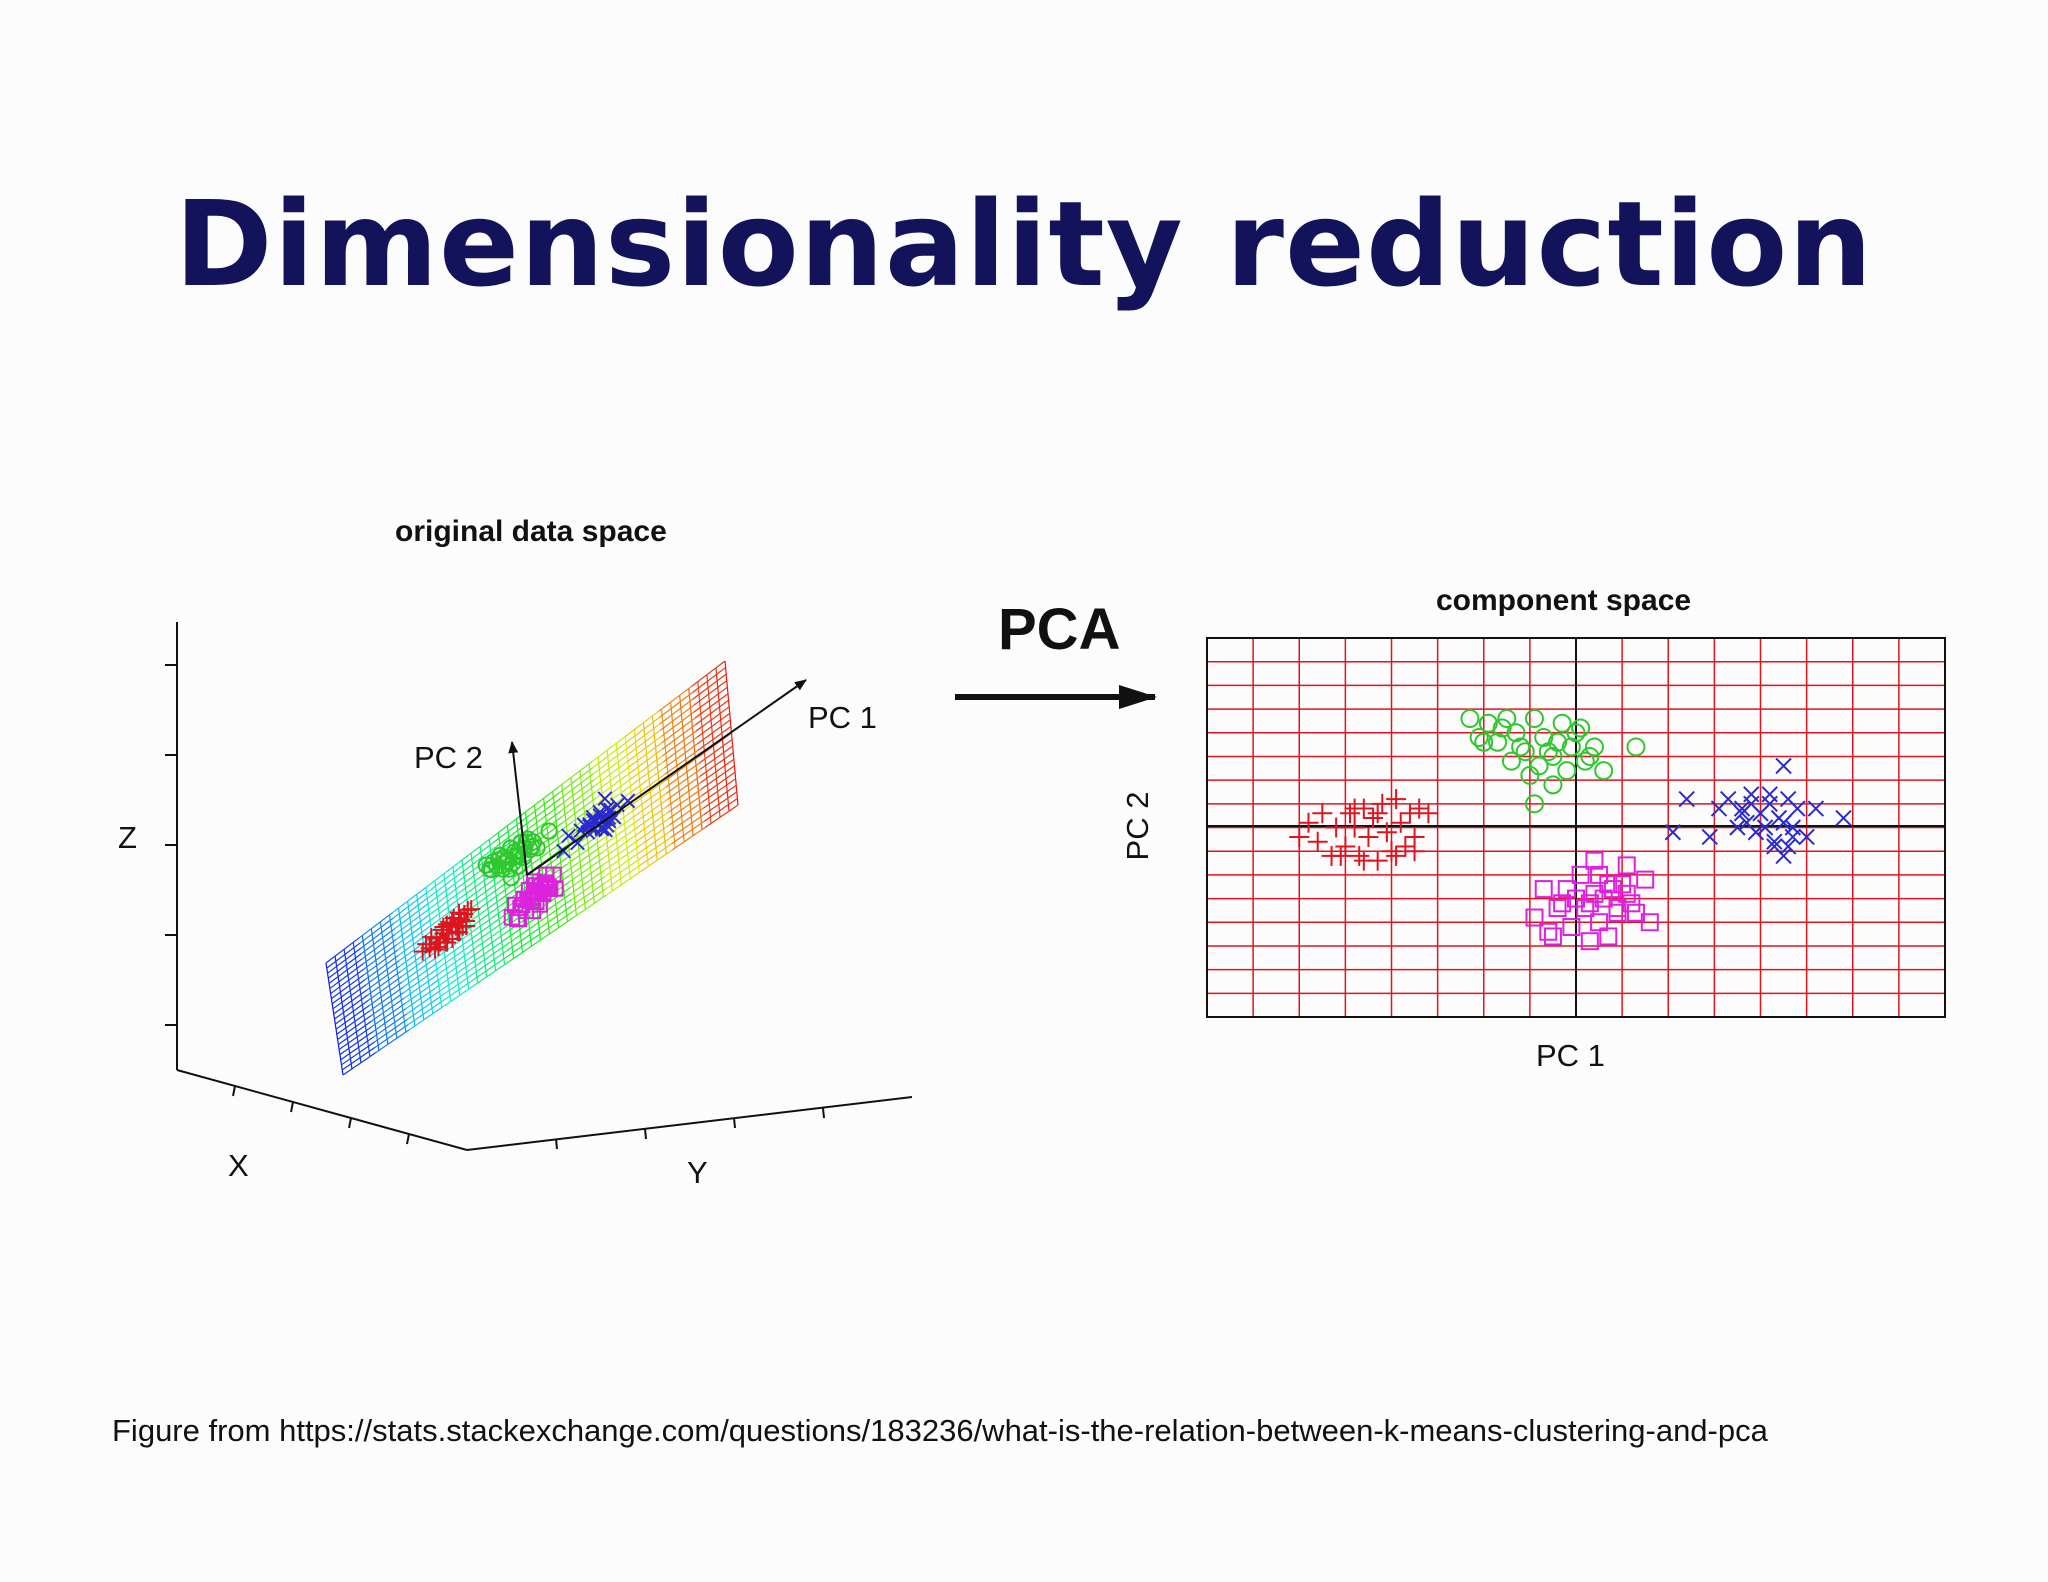  I want to click on y-axis-line, so click(689, 1123).